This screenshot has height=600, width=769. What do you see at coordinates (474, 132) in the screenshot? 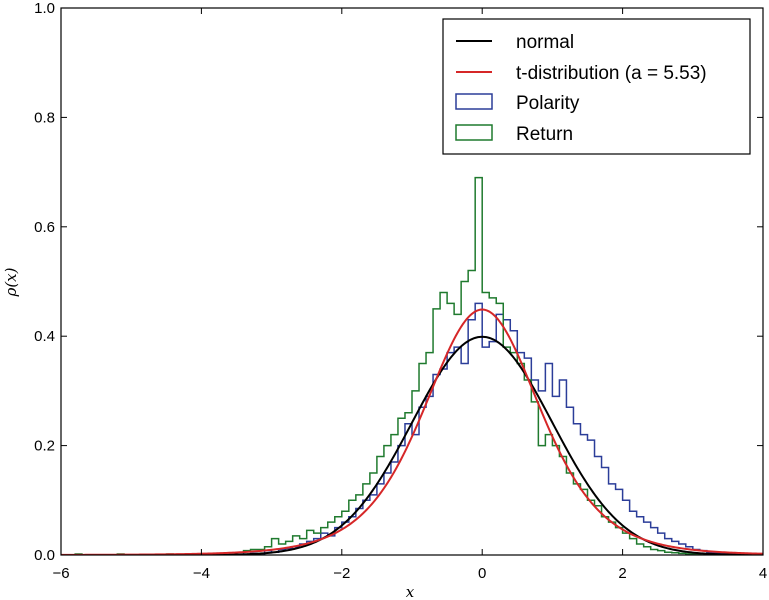
I see `legend-swatch-return` at bounding box center [474, 132].